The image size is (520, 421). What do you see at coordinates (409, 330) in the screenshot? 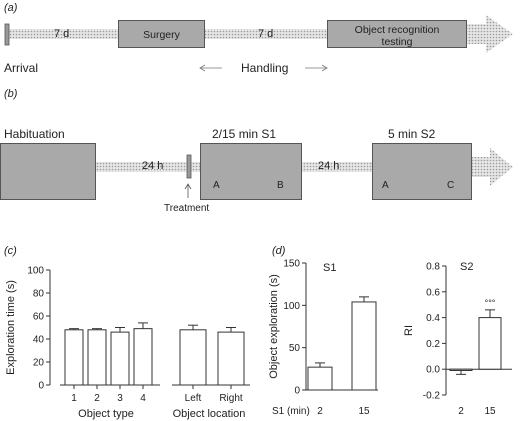
I see `y-axis-title: RI` at bounding box center [409, 330].